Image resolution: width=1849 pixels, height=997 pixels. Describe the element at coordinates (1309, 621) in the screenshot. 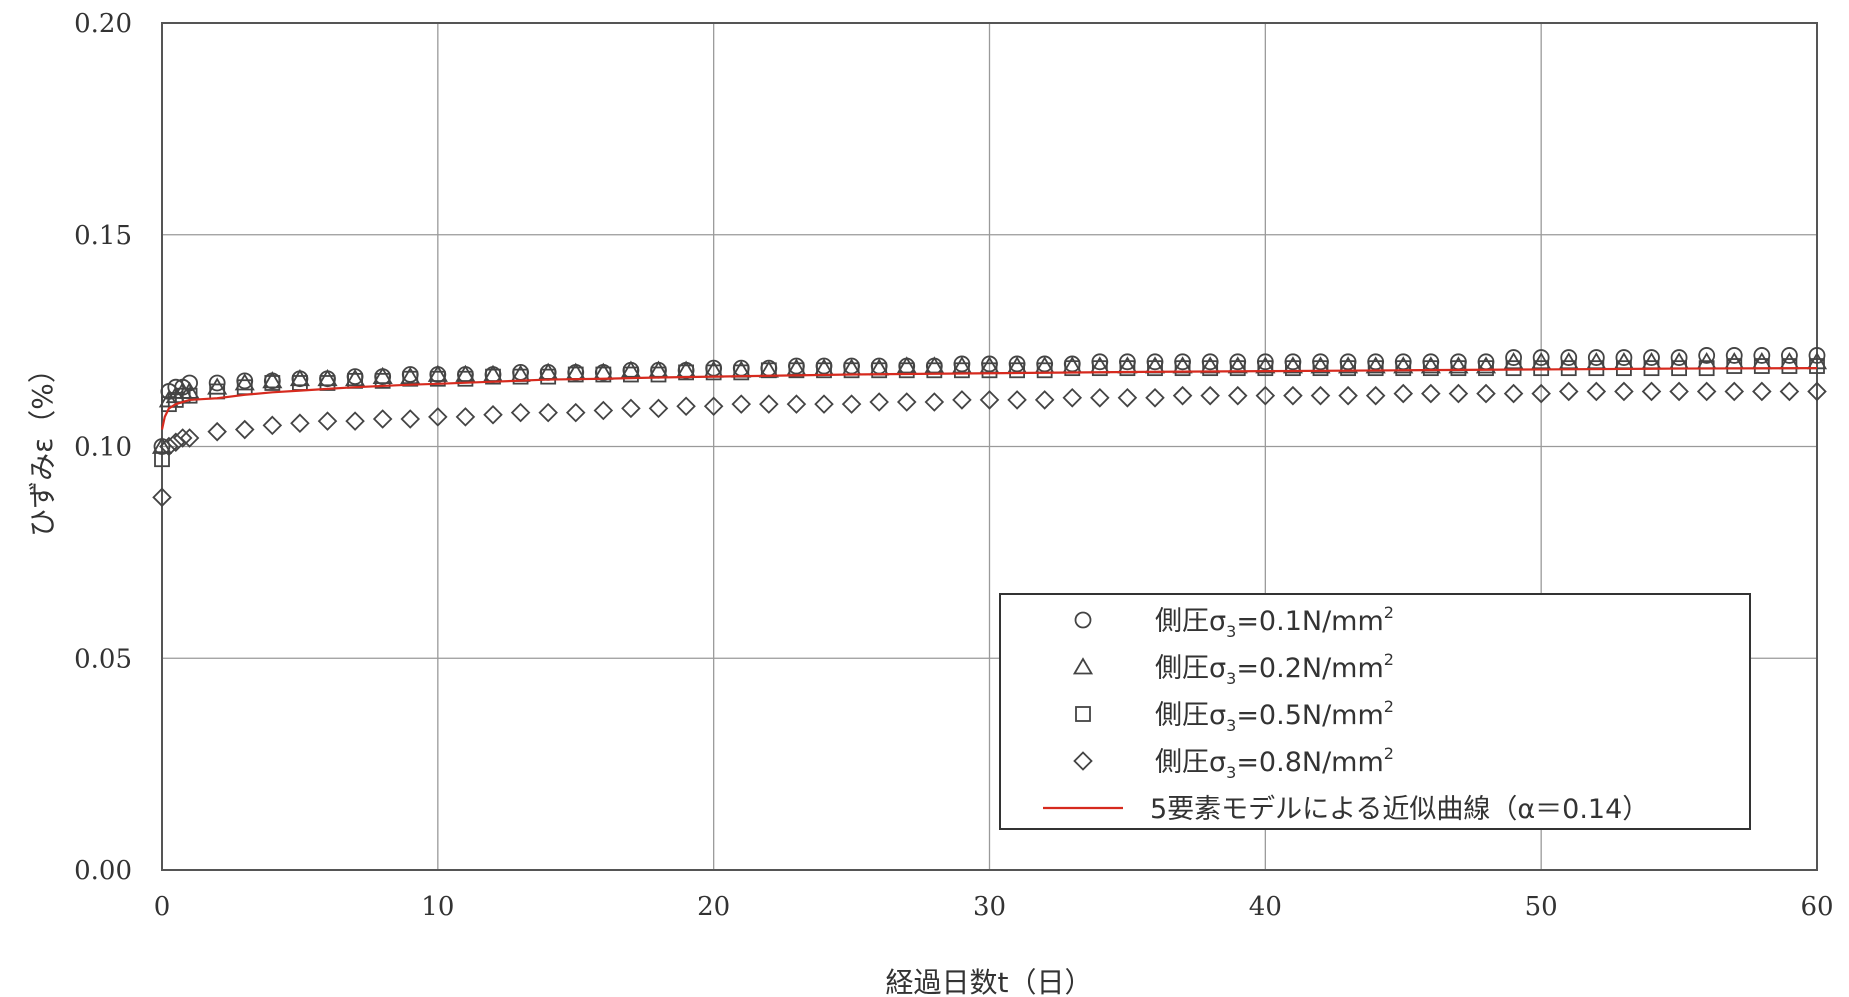

I see `legend-label-rest: =0.1N/mm` at that location.